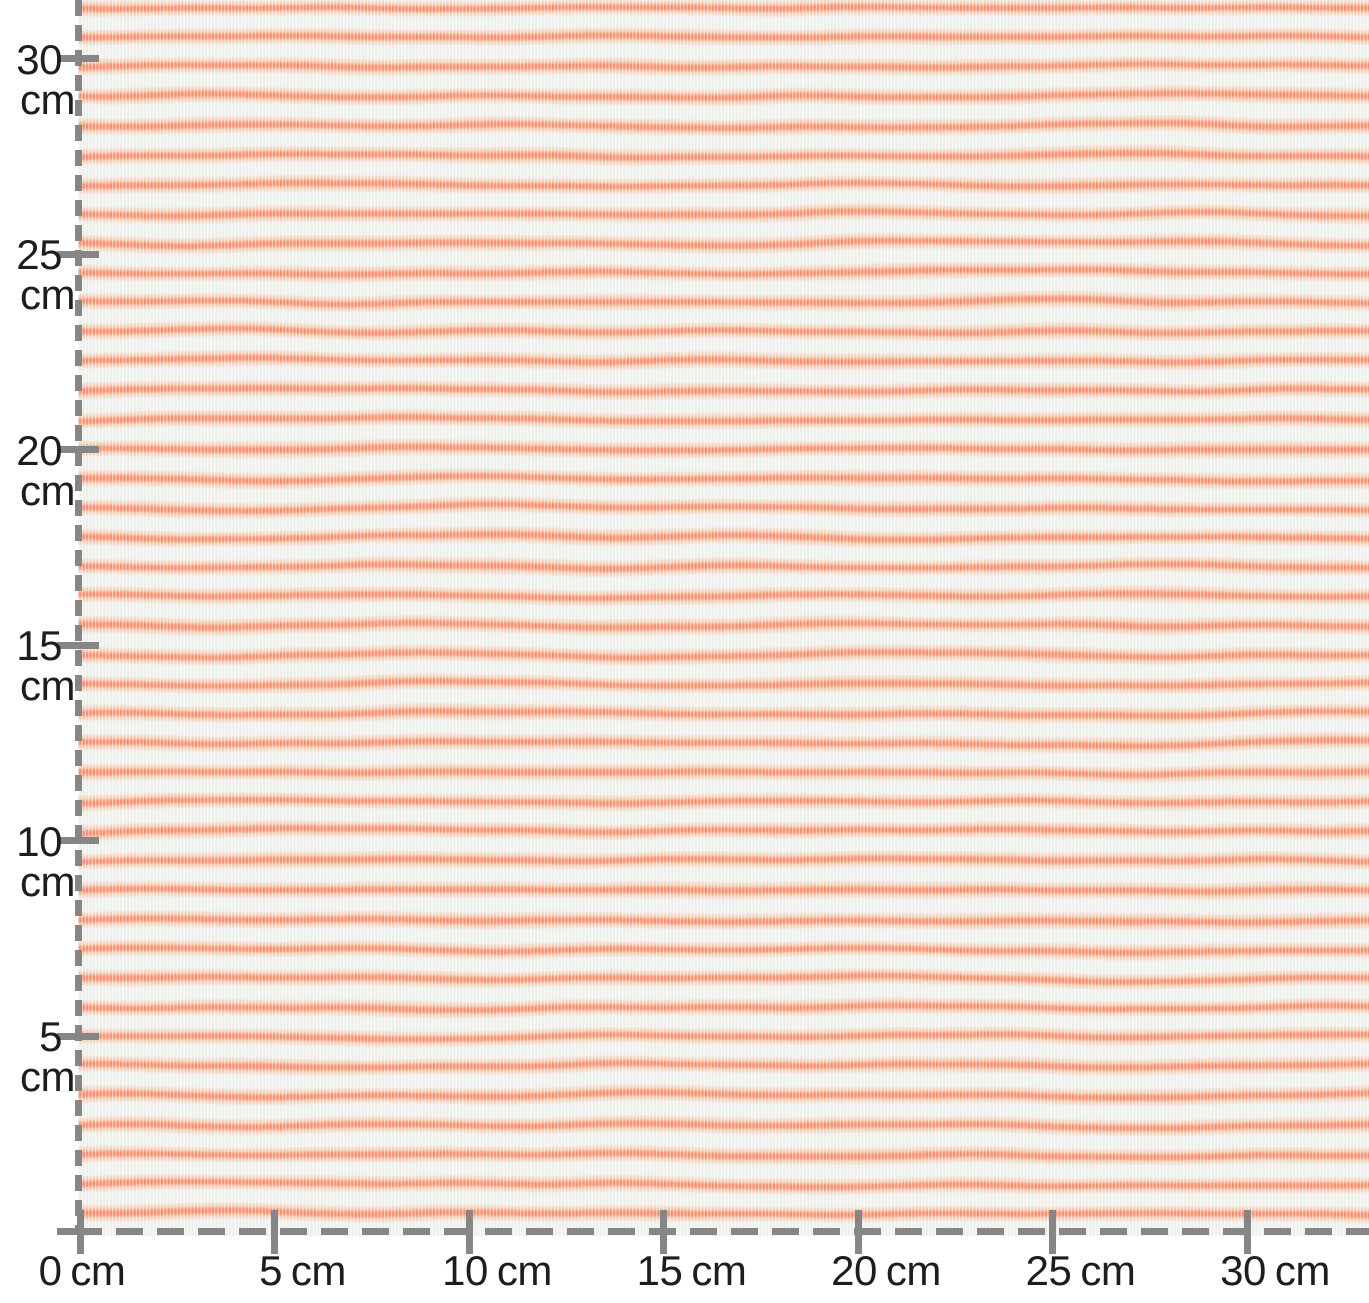  I want to click on bottom-ruler-line, so click(722, 1231).